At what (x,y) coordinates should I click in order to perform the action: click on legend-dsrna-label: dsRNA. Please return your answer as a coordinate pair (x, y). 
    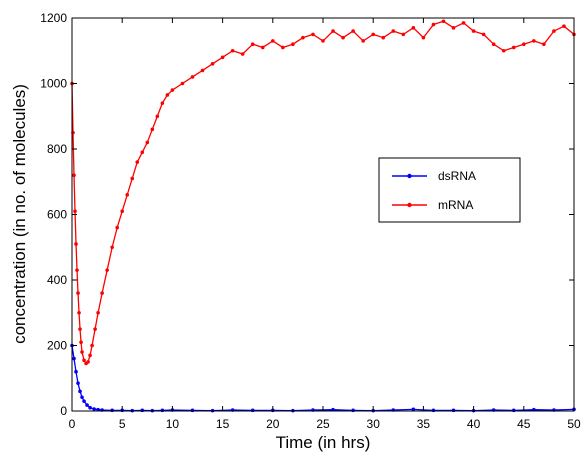
    Looking at the image, I should click on (457, 176).